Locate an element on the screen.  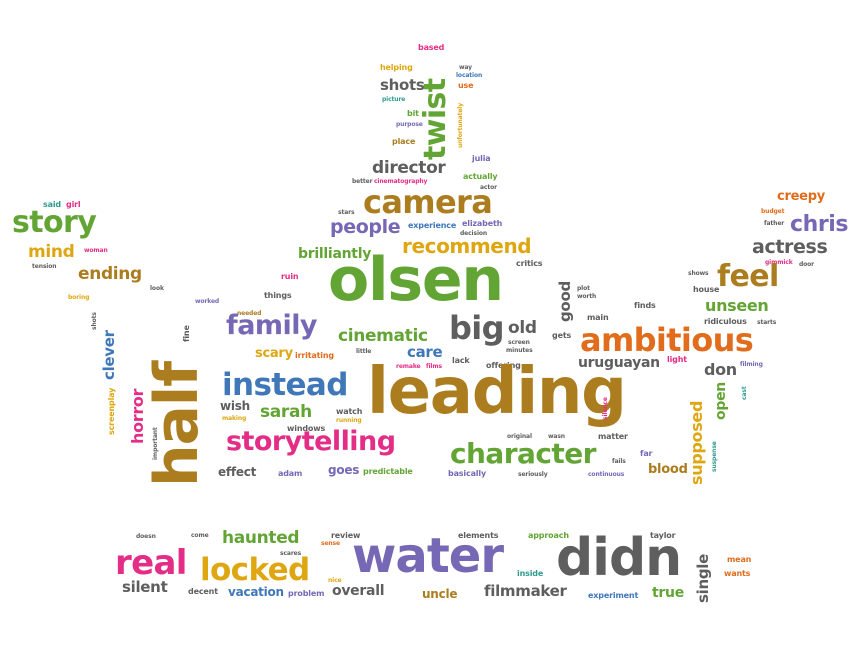
word: uncle is located at coordinates (440, 594).